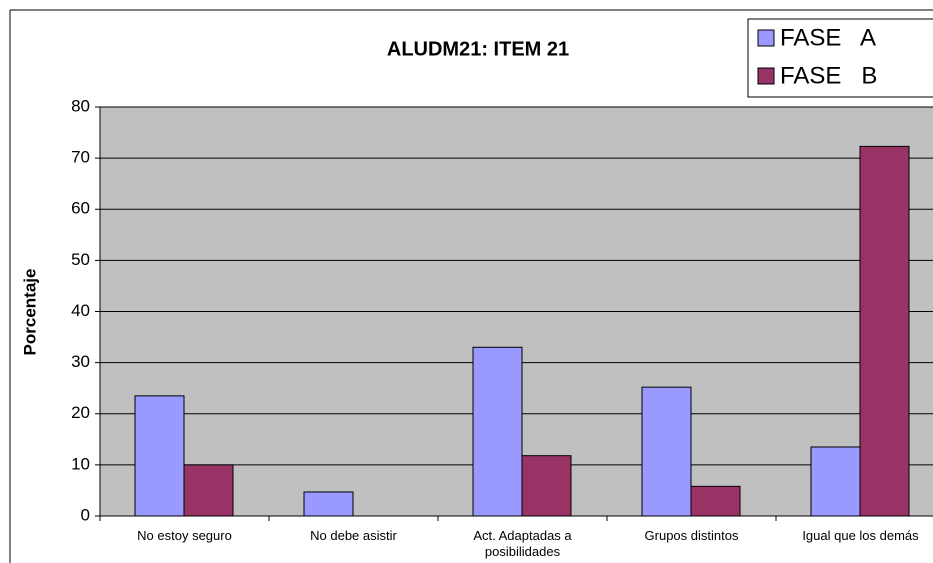 This screenshot has height=563, width=933. Describe the element at coordinates (522, 543) in the screenshot. I see `x-tick-label: Act. Adaptadas a posibilidades` at that location.